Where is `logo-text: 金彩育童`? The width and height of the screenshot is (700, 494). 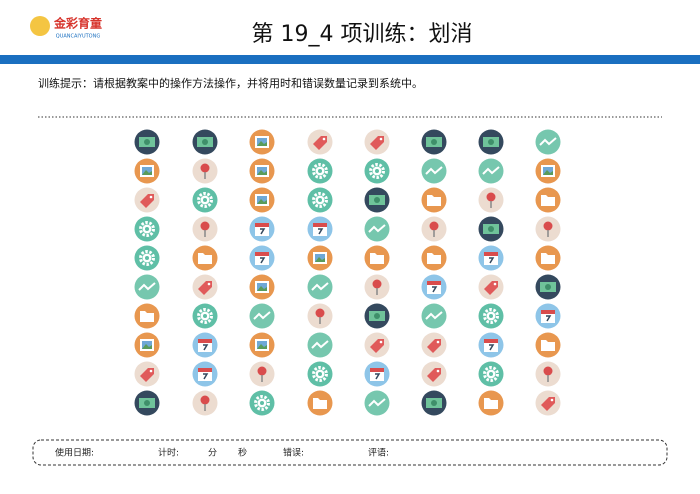 logo-text: 金彩育童 is located at coordinates (77, 23).